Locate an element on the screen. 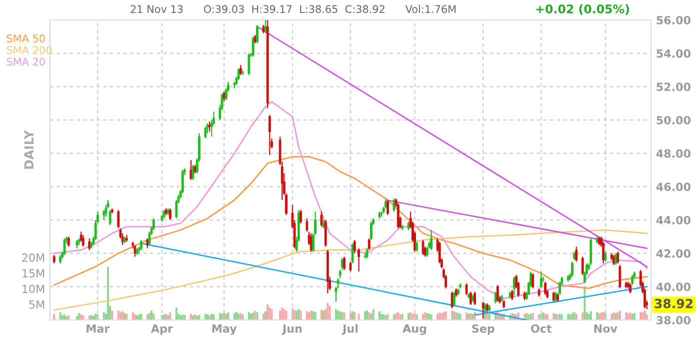  y-tick-label: 54.00 is located at coordinates (673, 53).